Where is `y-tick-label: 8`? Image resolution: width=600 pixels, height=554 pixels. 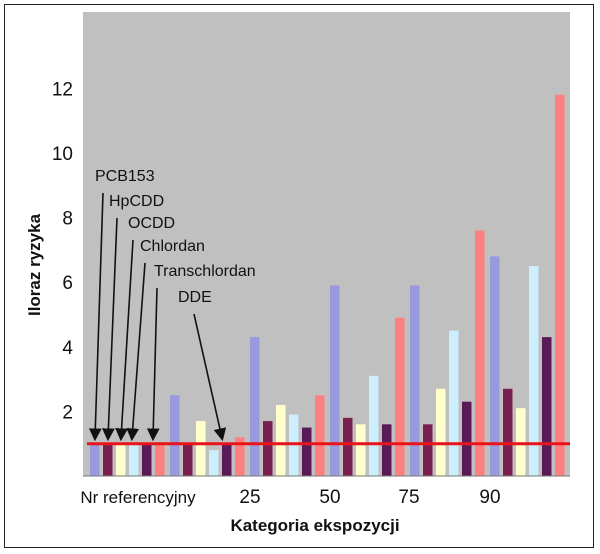 y-tick-label: 8 is located at coordinates (67, 219).